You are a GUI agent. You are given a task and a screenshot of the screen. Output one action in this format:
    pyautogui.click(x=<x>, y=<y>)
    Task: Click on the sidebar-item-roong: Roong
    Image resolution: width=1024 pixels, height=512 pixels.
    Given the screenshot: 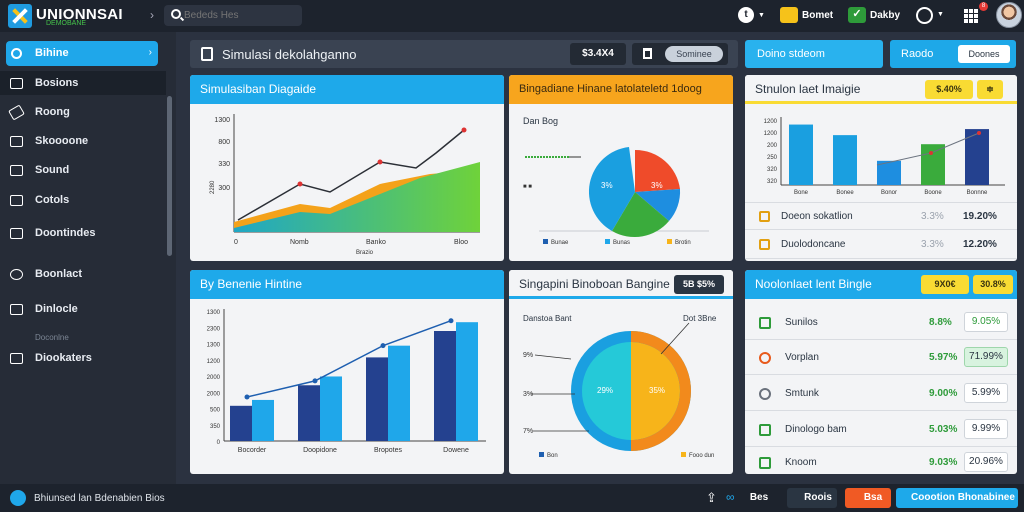 What is the action you would take?
    pyautogui.click(x=85, y=112)
    